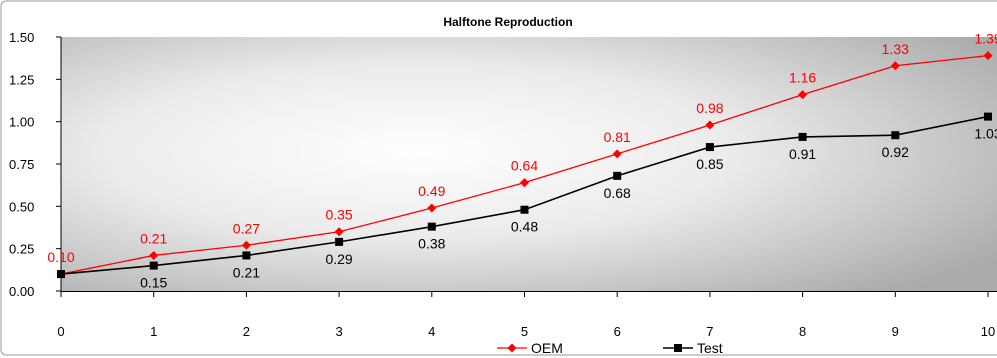 The image size is (997, 358). What do you see at coordinates (617, 193) in the screenshot?
I see `data-label: 0.68` at bounding box center [617, 193].